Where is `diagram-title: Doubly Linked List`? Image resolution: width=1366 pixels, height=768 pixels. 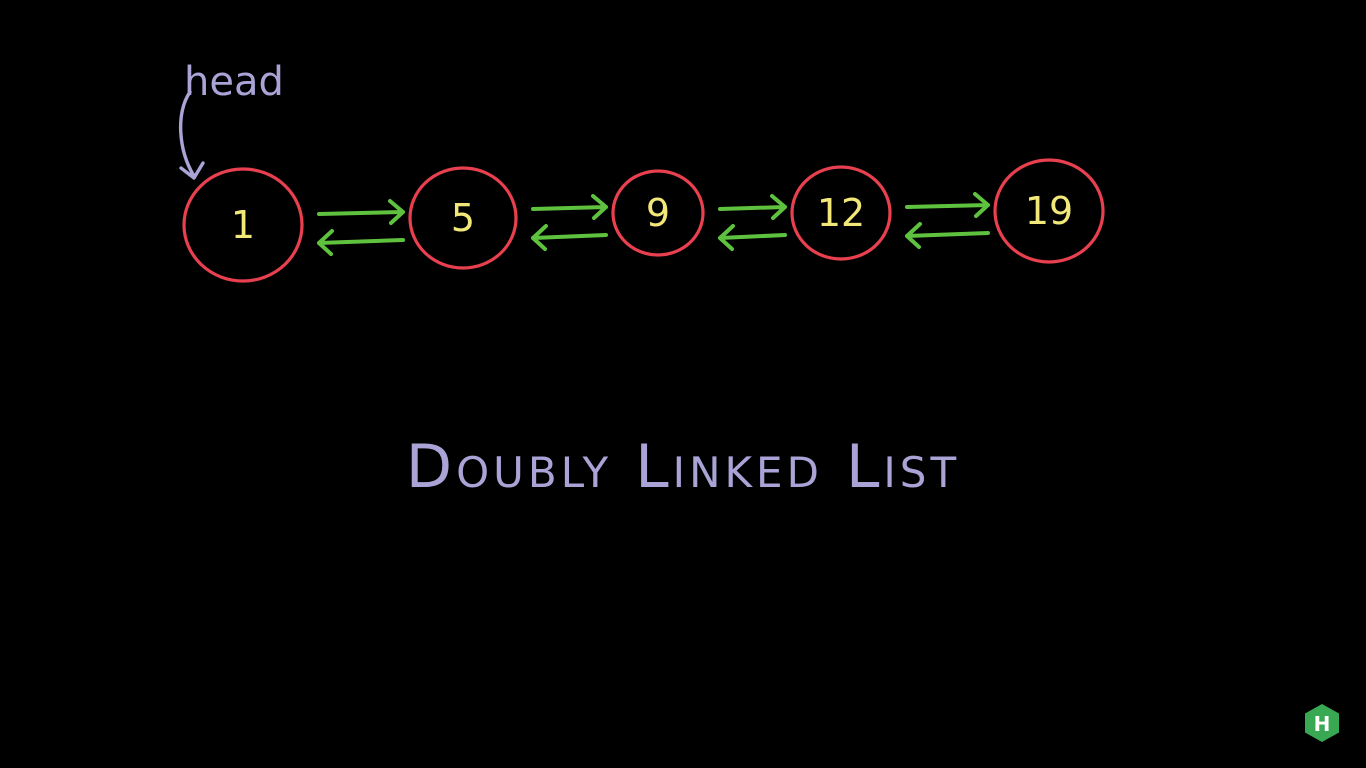
diagram-title: Doubly Linked List is located at coordinates (683, 467).